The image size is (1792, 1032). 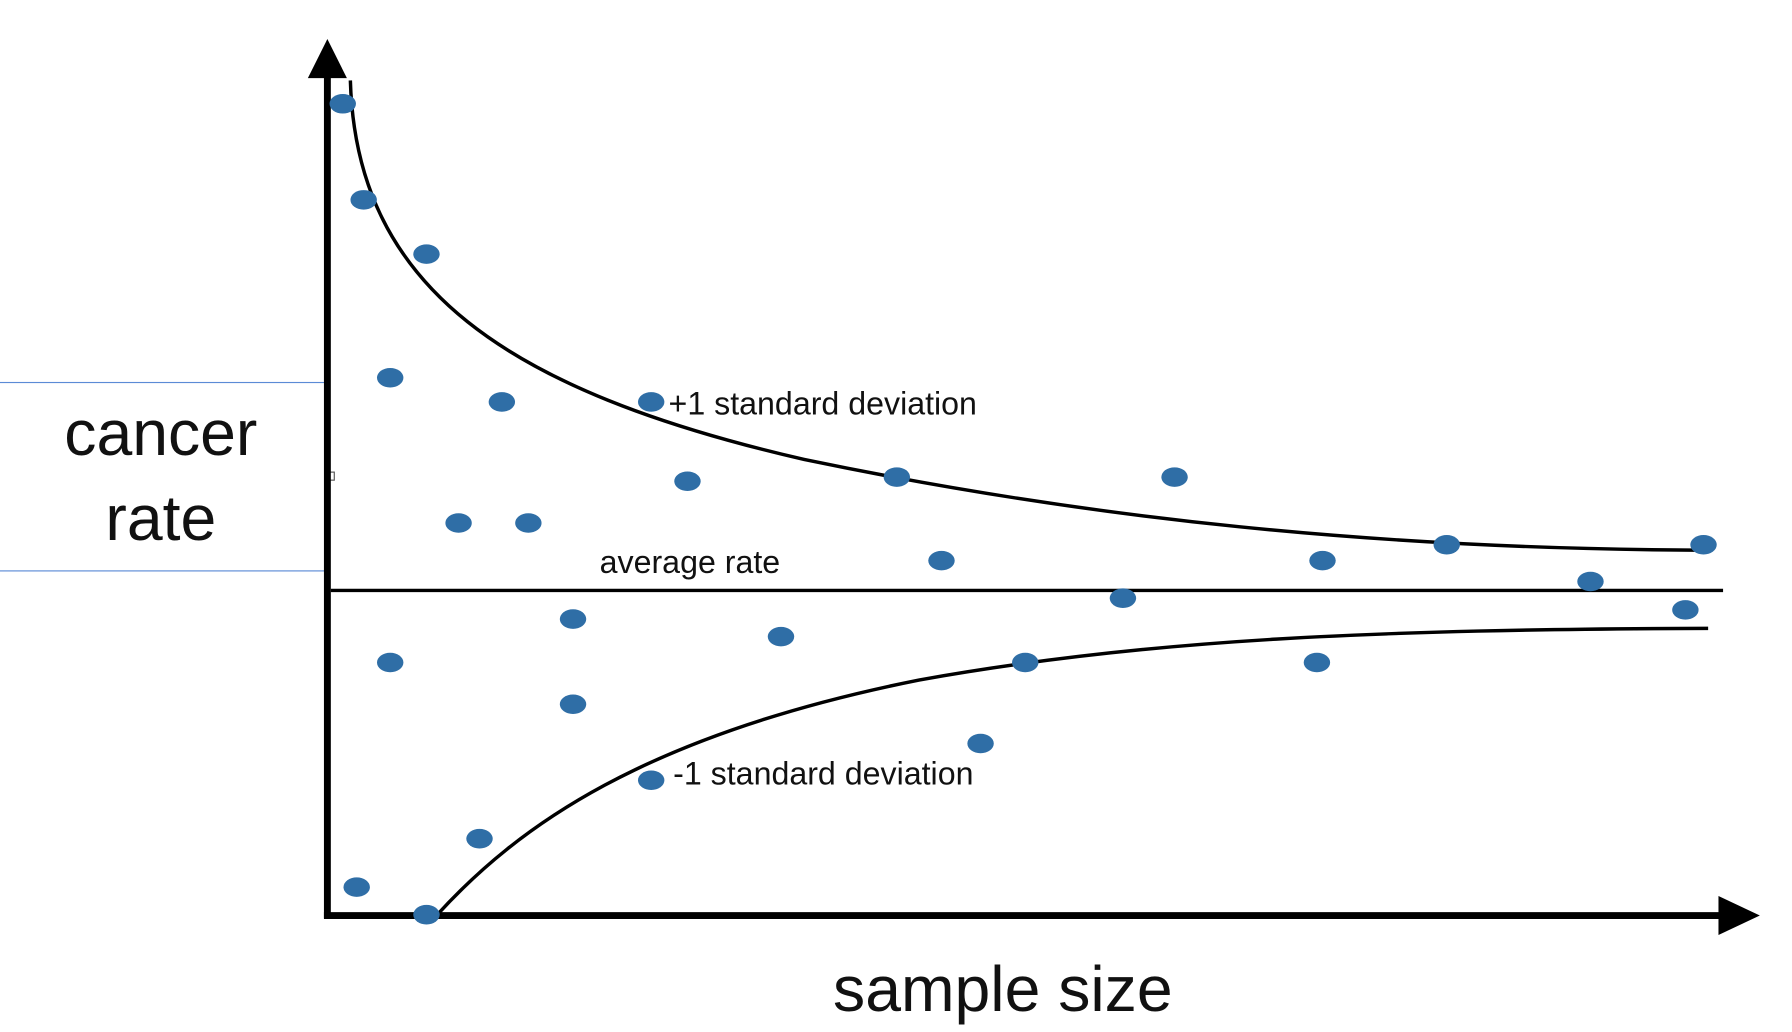 What do you see at coordinates (327, 59) in the screenshot?
I see `y-axis-arrow` at bounding box center [327, 59].